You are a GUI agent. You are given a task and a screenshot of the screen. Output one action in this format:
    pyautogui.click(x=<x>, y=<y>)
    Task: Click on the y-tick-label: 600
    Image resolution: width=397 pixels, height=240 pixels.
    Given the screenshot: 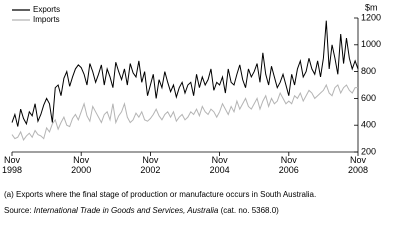 What is the action you would take?
    pyautogui.click(x=368, y=98)
    